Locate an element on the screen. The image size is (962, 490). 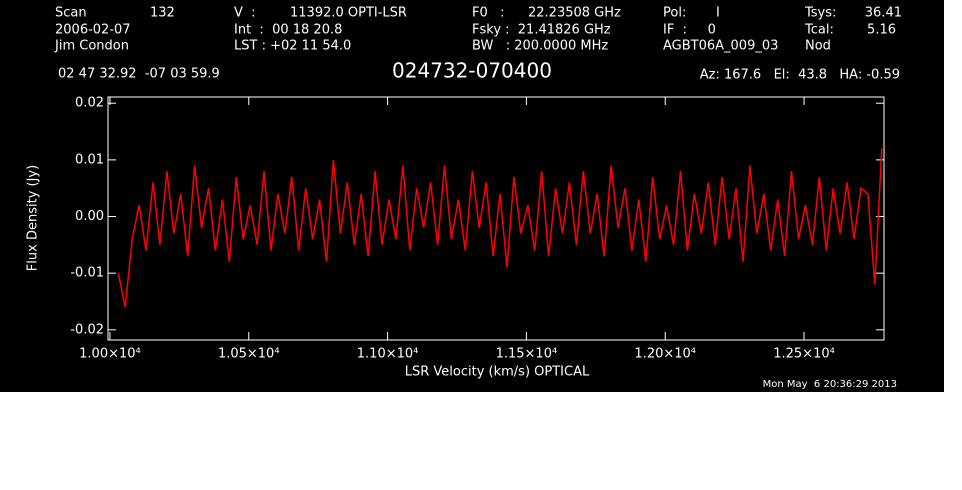
lst: LST : +02 11 54.0 is located at coordinates (292, 46).